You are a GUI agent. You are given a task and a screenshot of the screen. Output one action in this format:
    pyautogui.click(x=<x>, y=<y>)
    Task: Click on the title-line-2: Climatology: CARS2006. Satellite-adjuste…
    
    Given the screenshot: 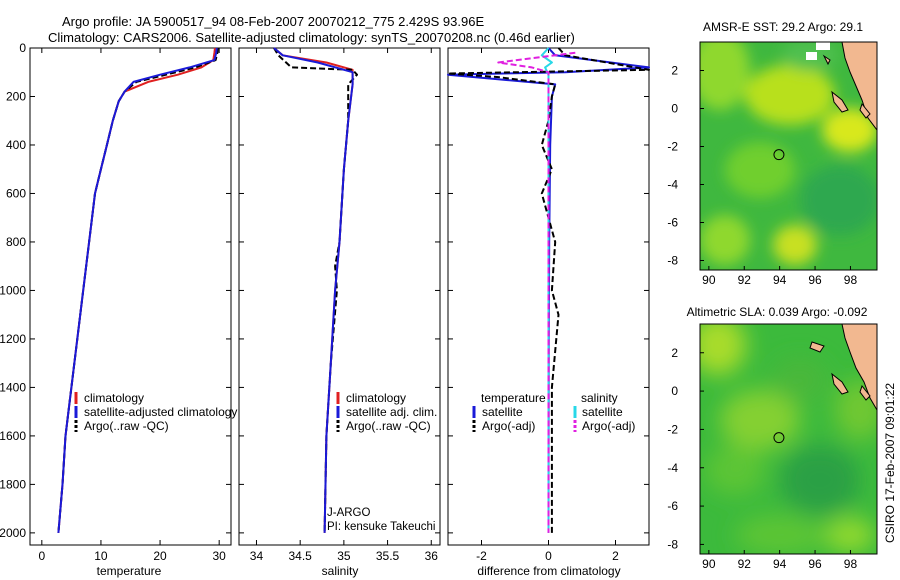 What is the action you would take?
    pyautogui.click(x=311, y=37)
    